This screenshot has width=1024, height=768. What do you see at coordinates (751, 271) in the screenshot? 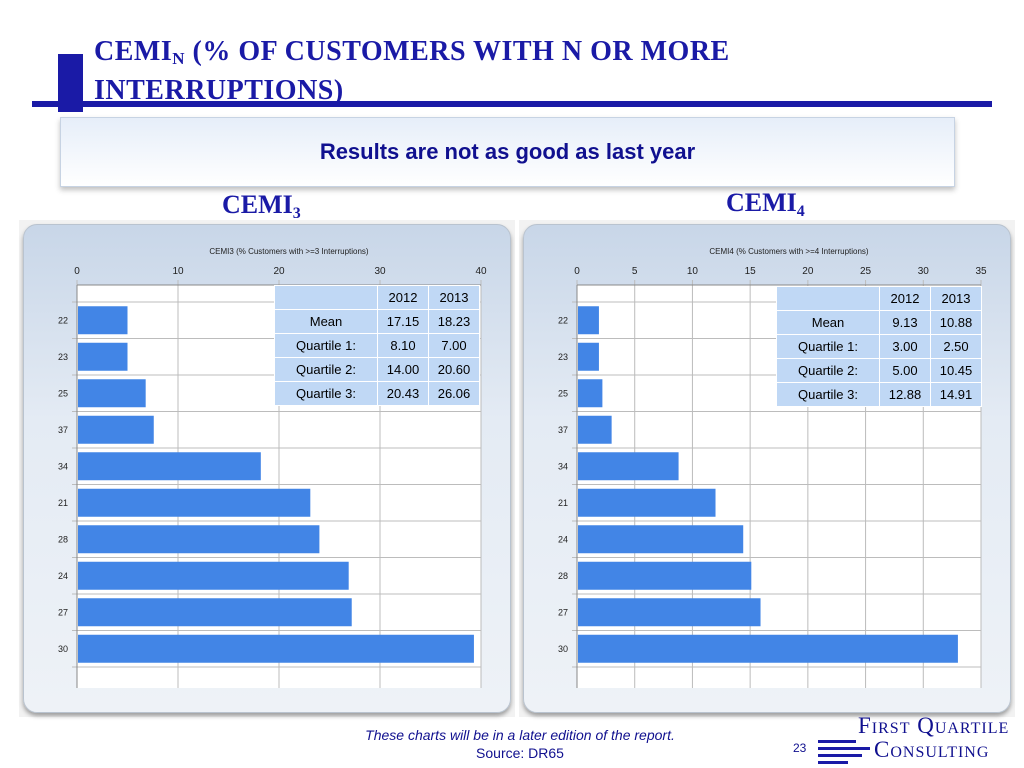
I see `x-tick-label: 15` at bounding box center [751, 271].